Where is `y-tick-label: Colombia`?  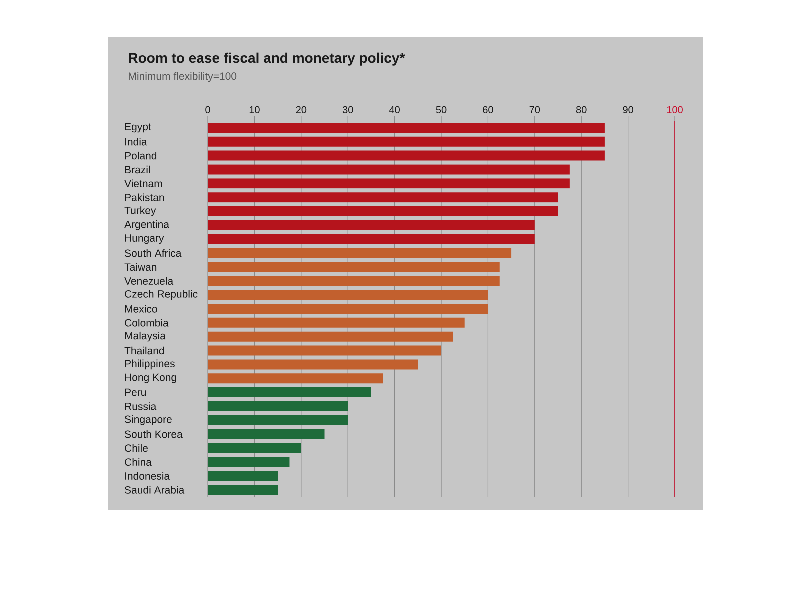 y-tick-label: Colombia is located at coordinates (147, 323).